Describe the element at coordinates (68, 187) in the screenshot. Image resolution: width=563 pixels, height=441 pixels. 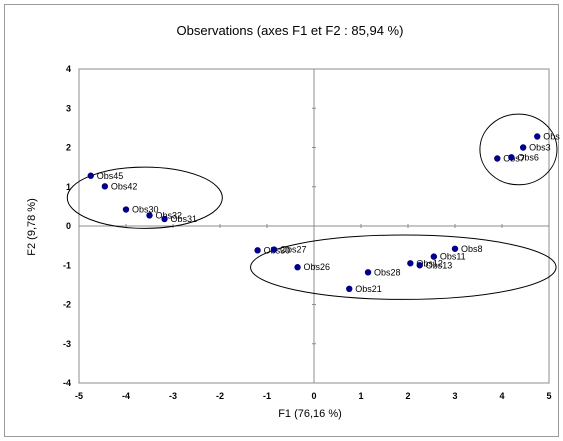
I see `y-tick-label: 1` at that location.